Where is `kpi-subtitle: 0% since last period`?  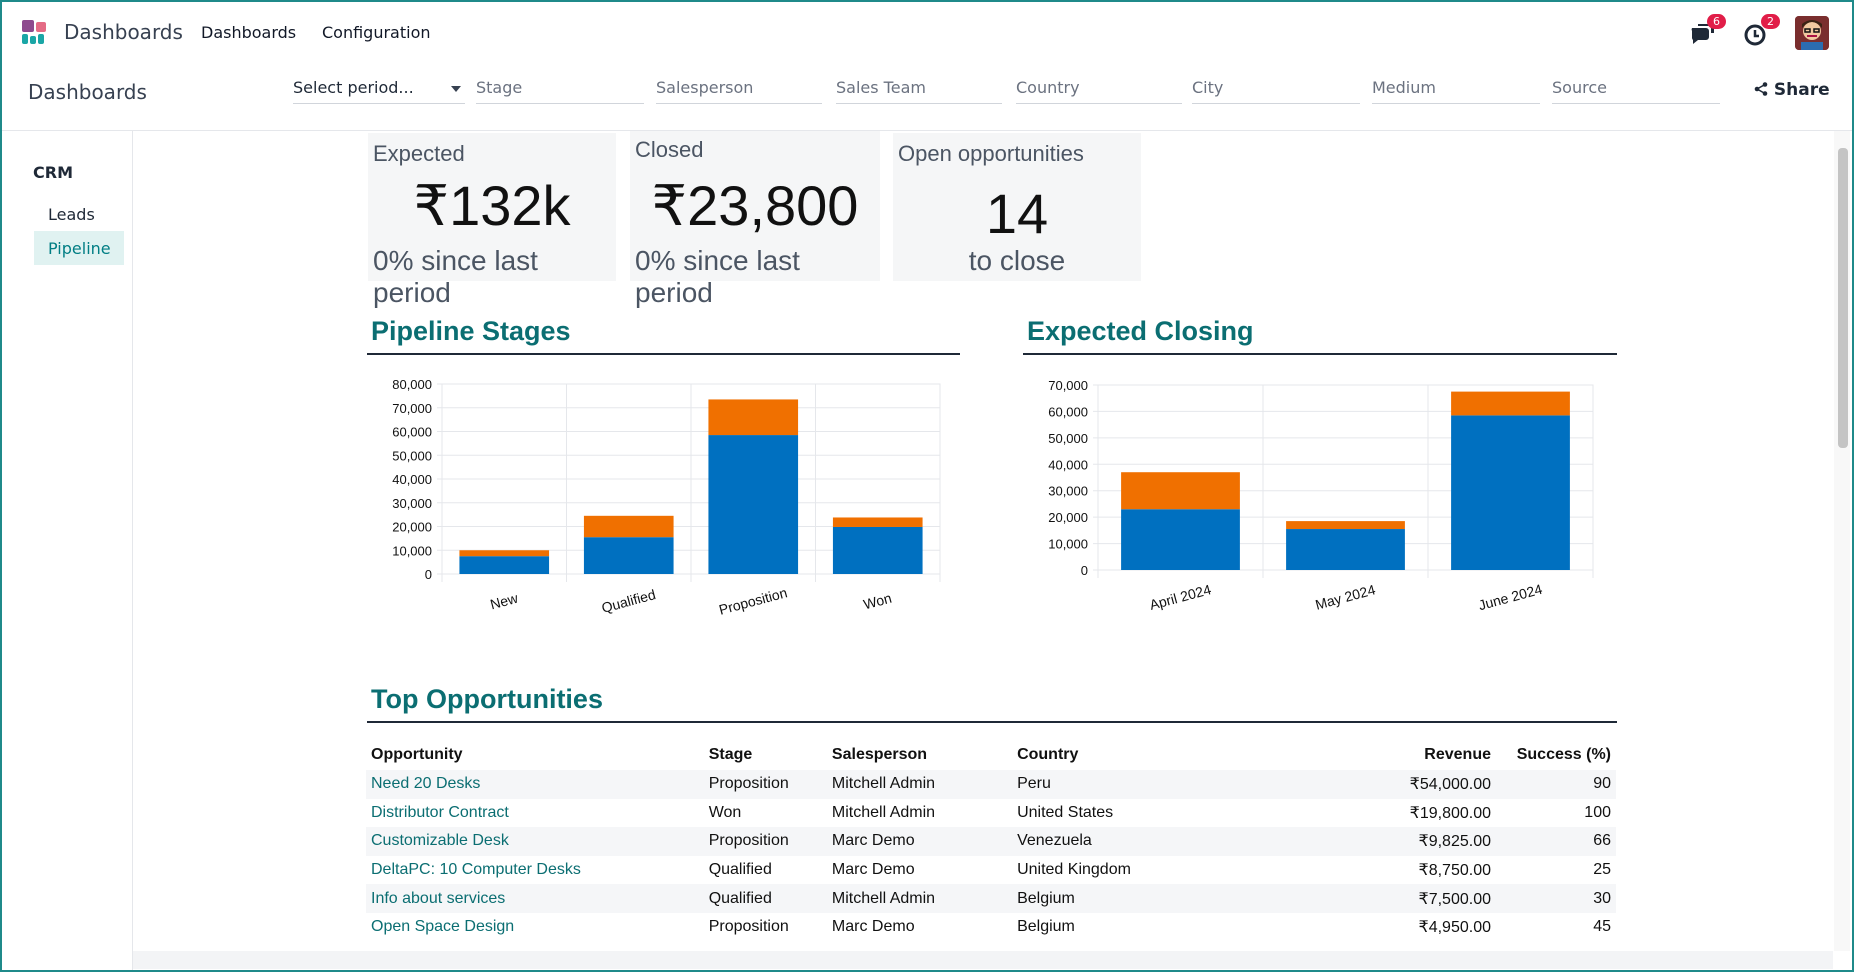 kpi-subtitle: 0% since last period is located at coordinates (717, 276).